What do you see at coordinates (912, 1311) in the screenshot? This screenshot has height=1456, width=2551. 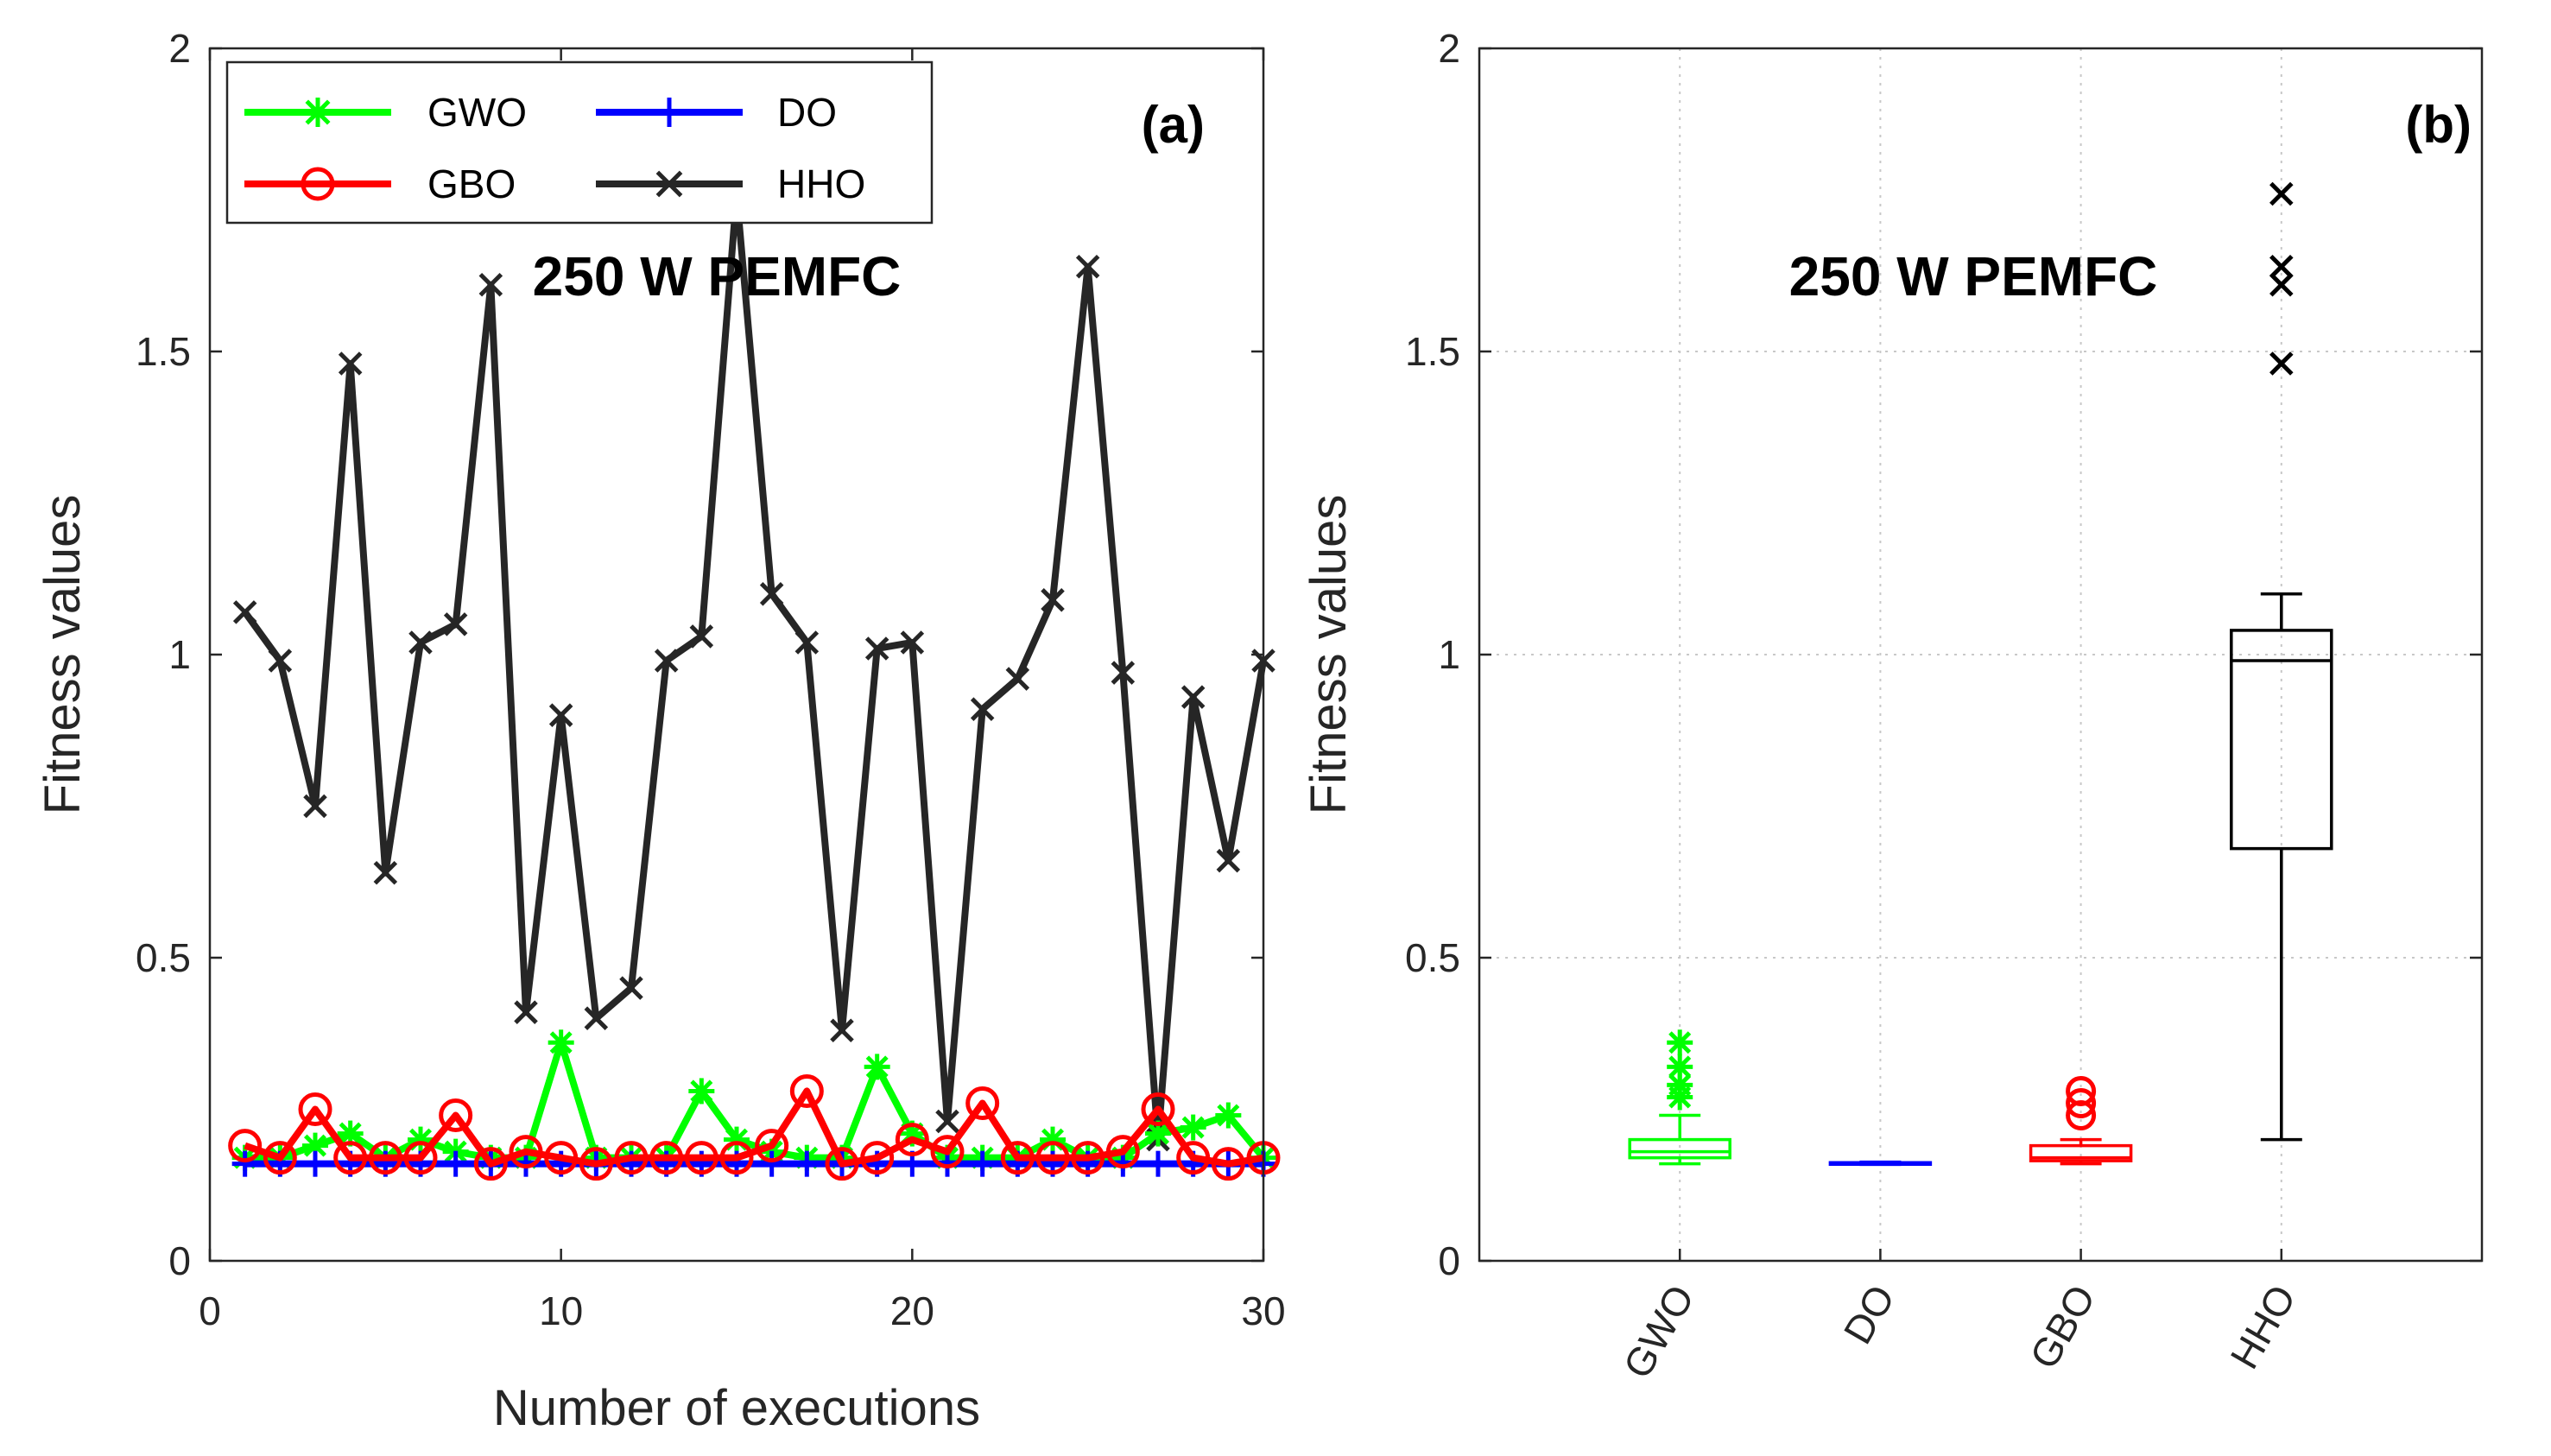 I see `panel-a-x-tick-label: 20` at bounding box center [912, 1311].